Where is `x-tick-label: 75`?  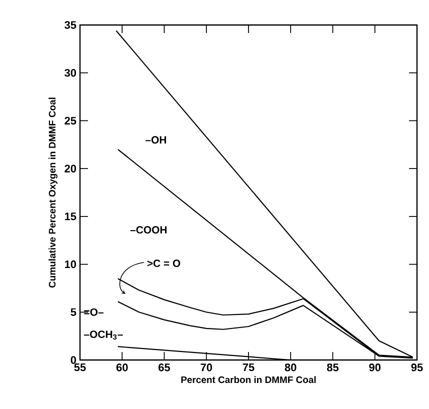
x-tick-label: 75 is located at coordinates (248, 368).